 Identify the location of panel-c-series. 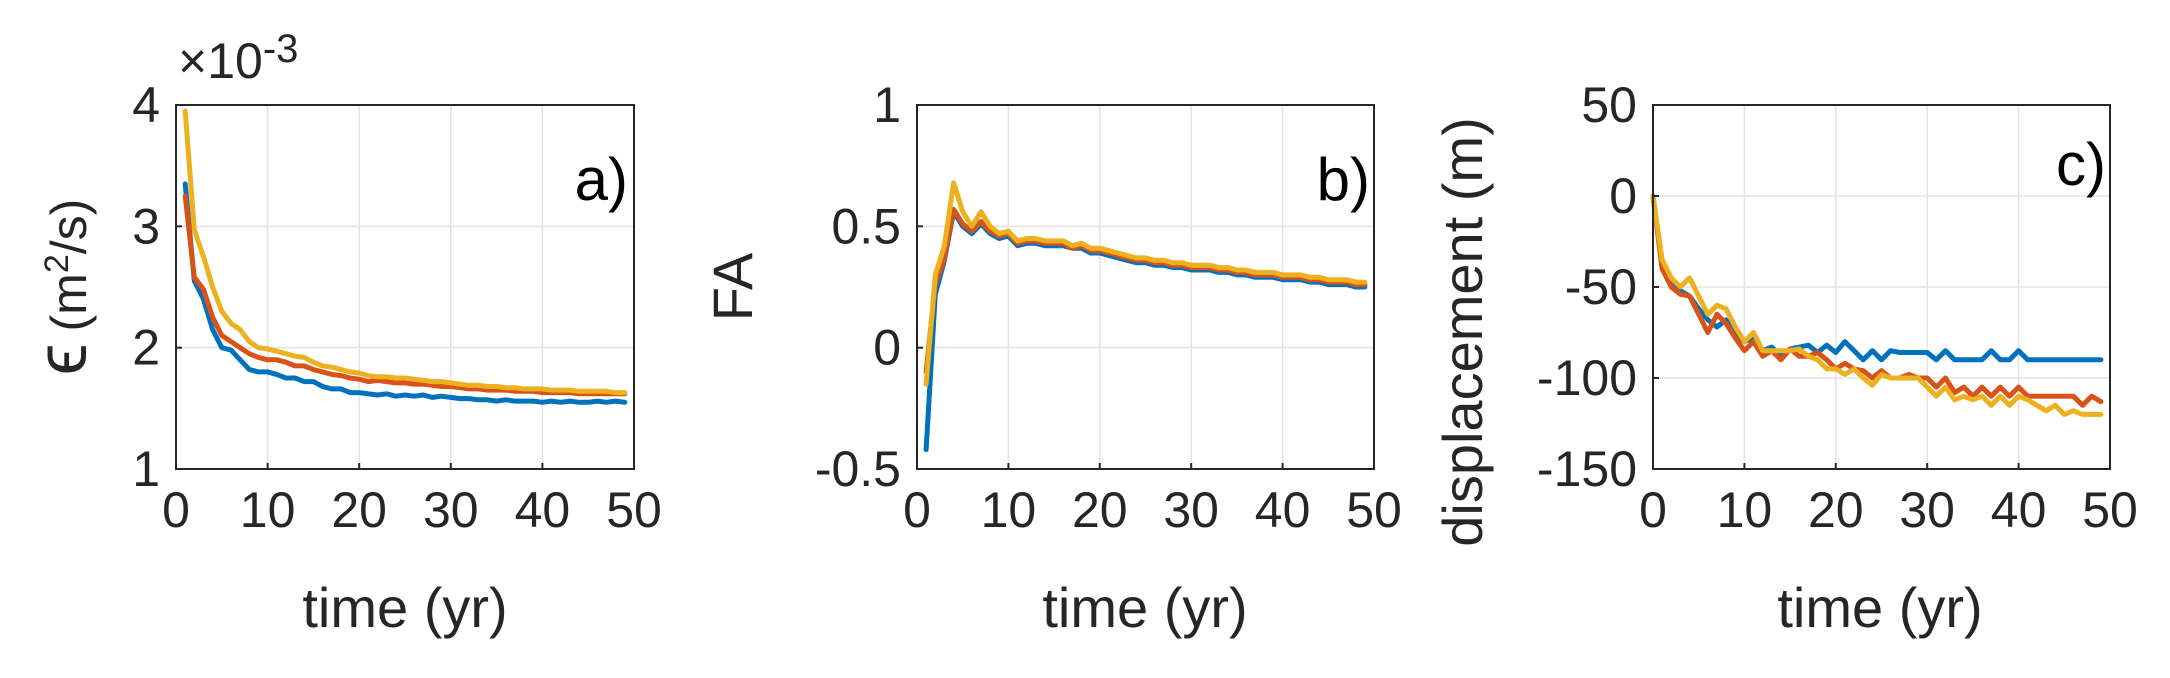
(1877, 305).